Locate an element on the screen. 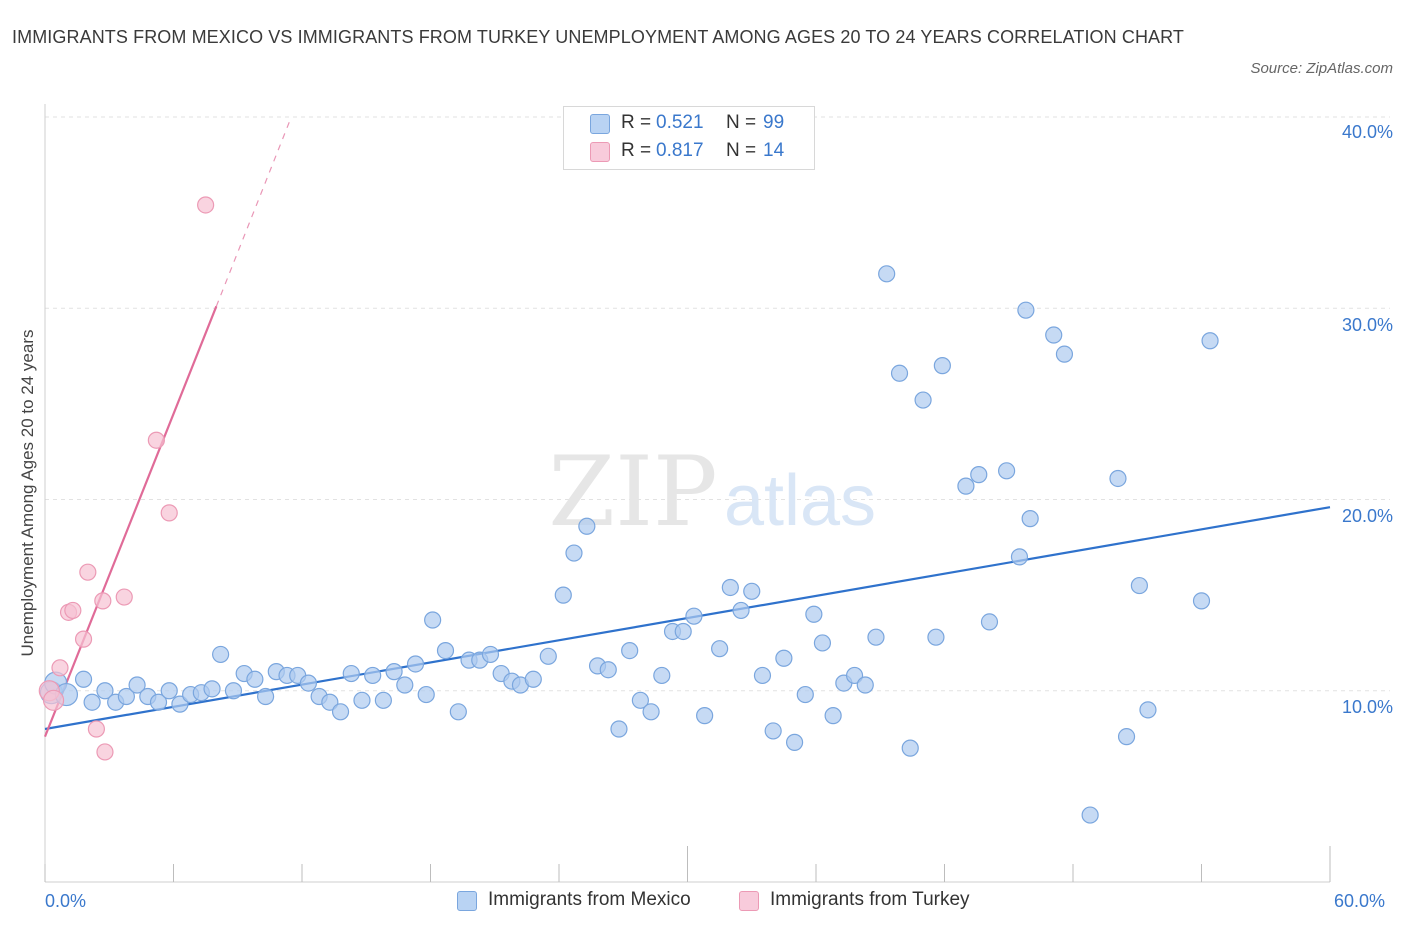 The image size is (1406, 930). mexico-r-value: 0.521 is located at coordinates (680, 122).